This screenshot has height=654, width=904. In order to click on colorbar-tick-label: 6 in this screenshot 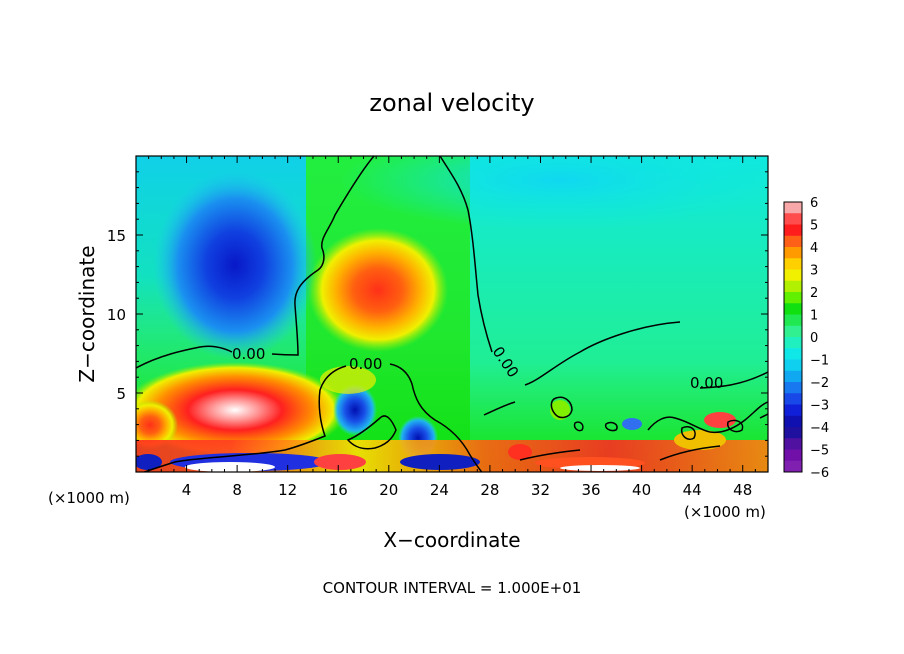, I will do `click(814, 203)`.